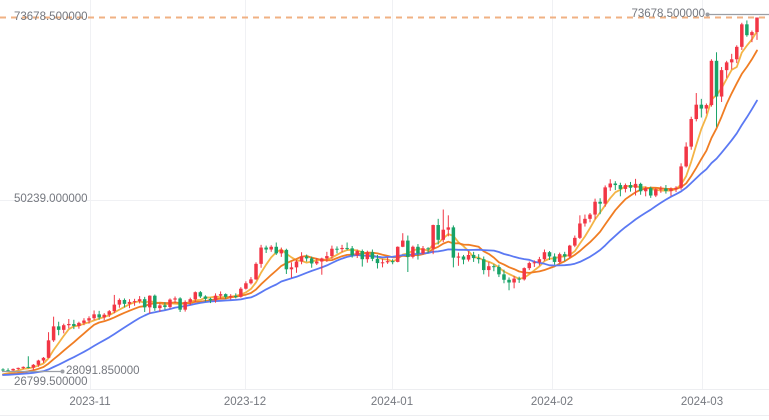  What do you see at coordinates (51, 17) in the screenshot?
I see `y-axis-label-max: 73678.500000` at bounding box center [51, 17].